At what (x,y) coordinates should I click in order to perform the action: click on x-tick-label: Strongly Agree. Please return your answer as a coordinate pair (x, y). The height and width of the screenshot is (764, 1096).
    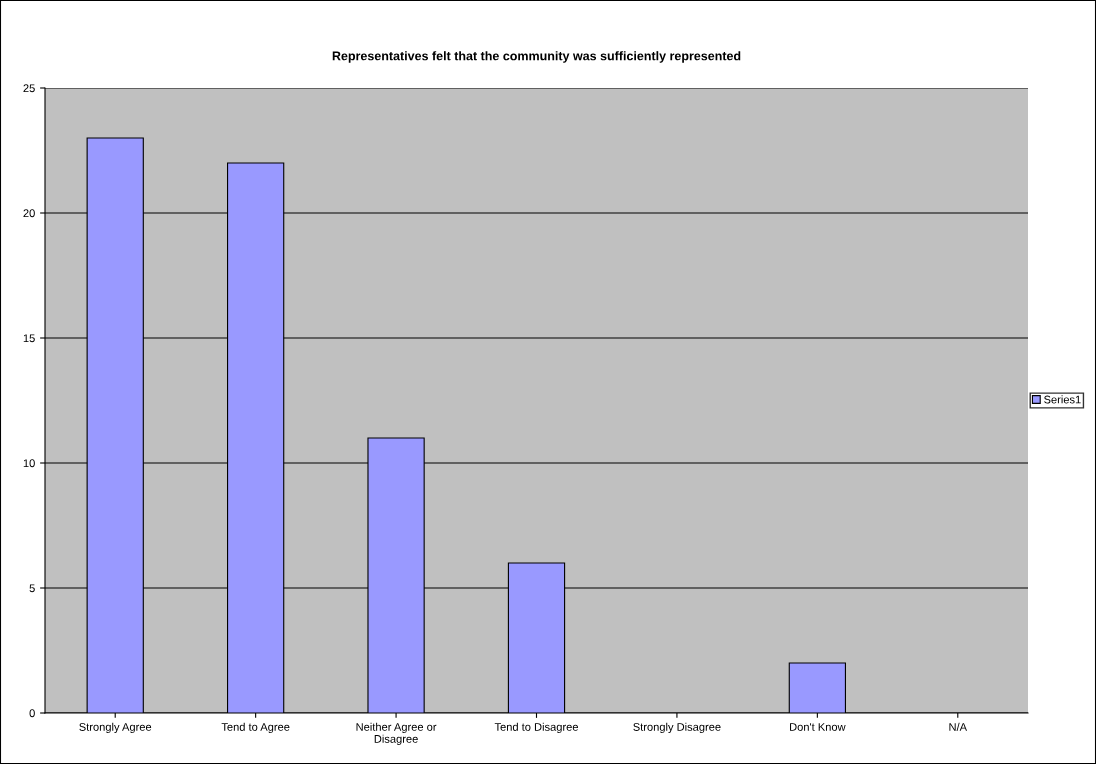
    Looking at the image, I should click on (115, 728).